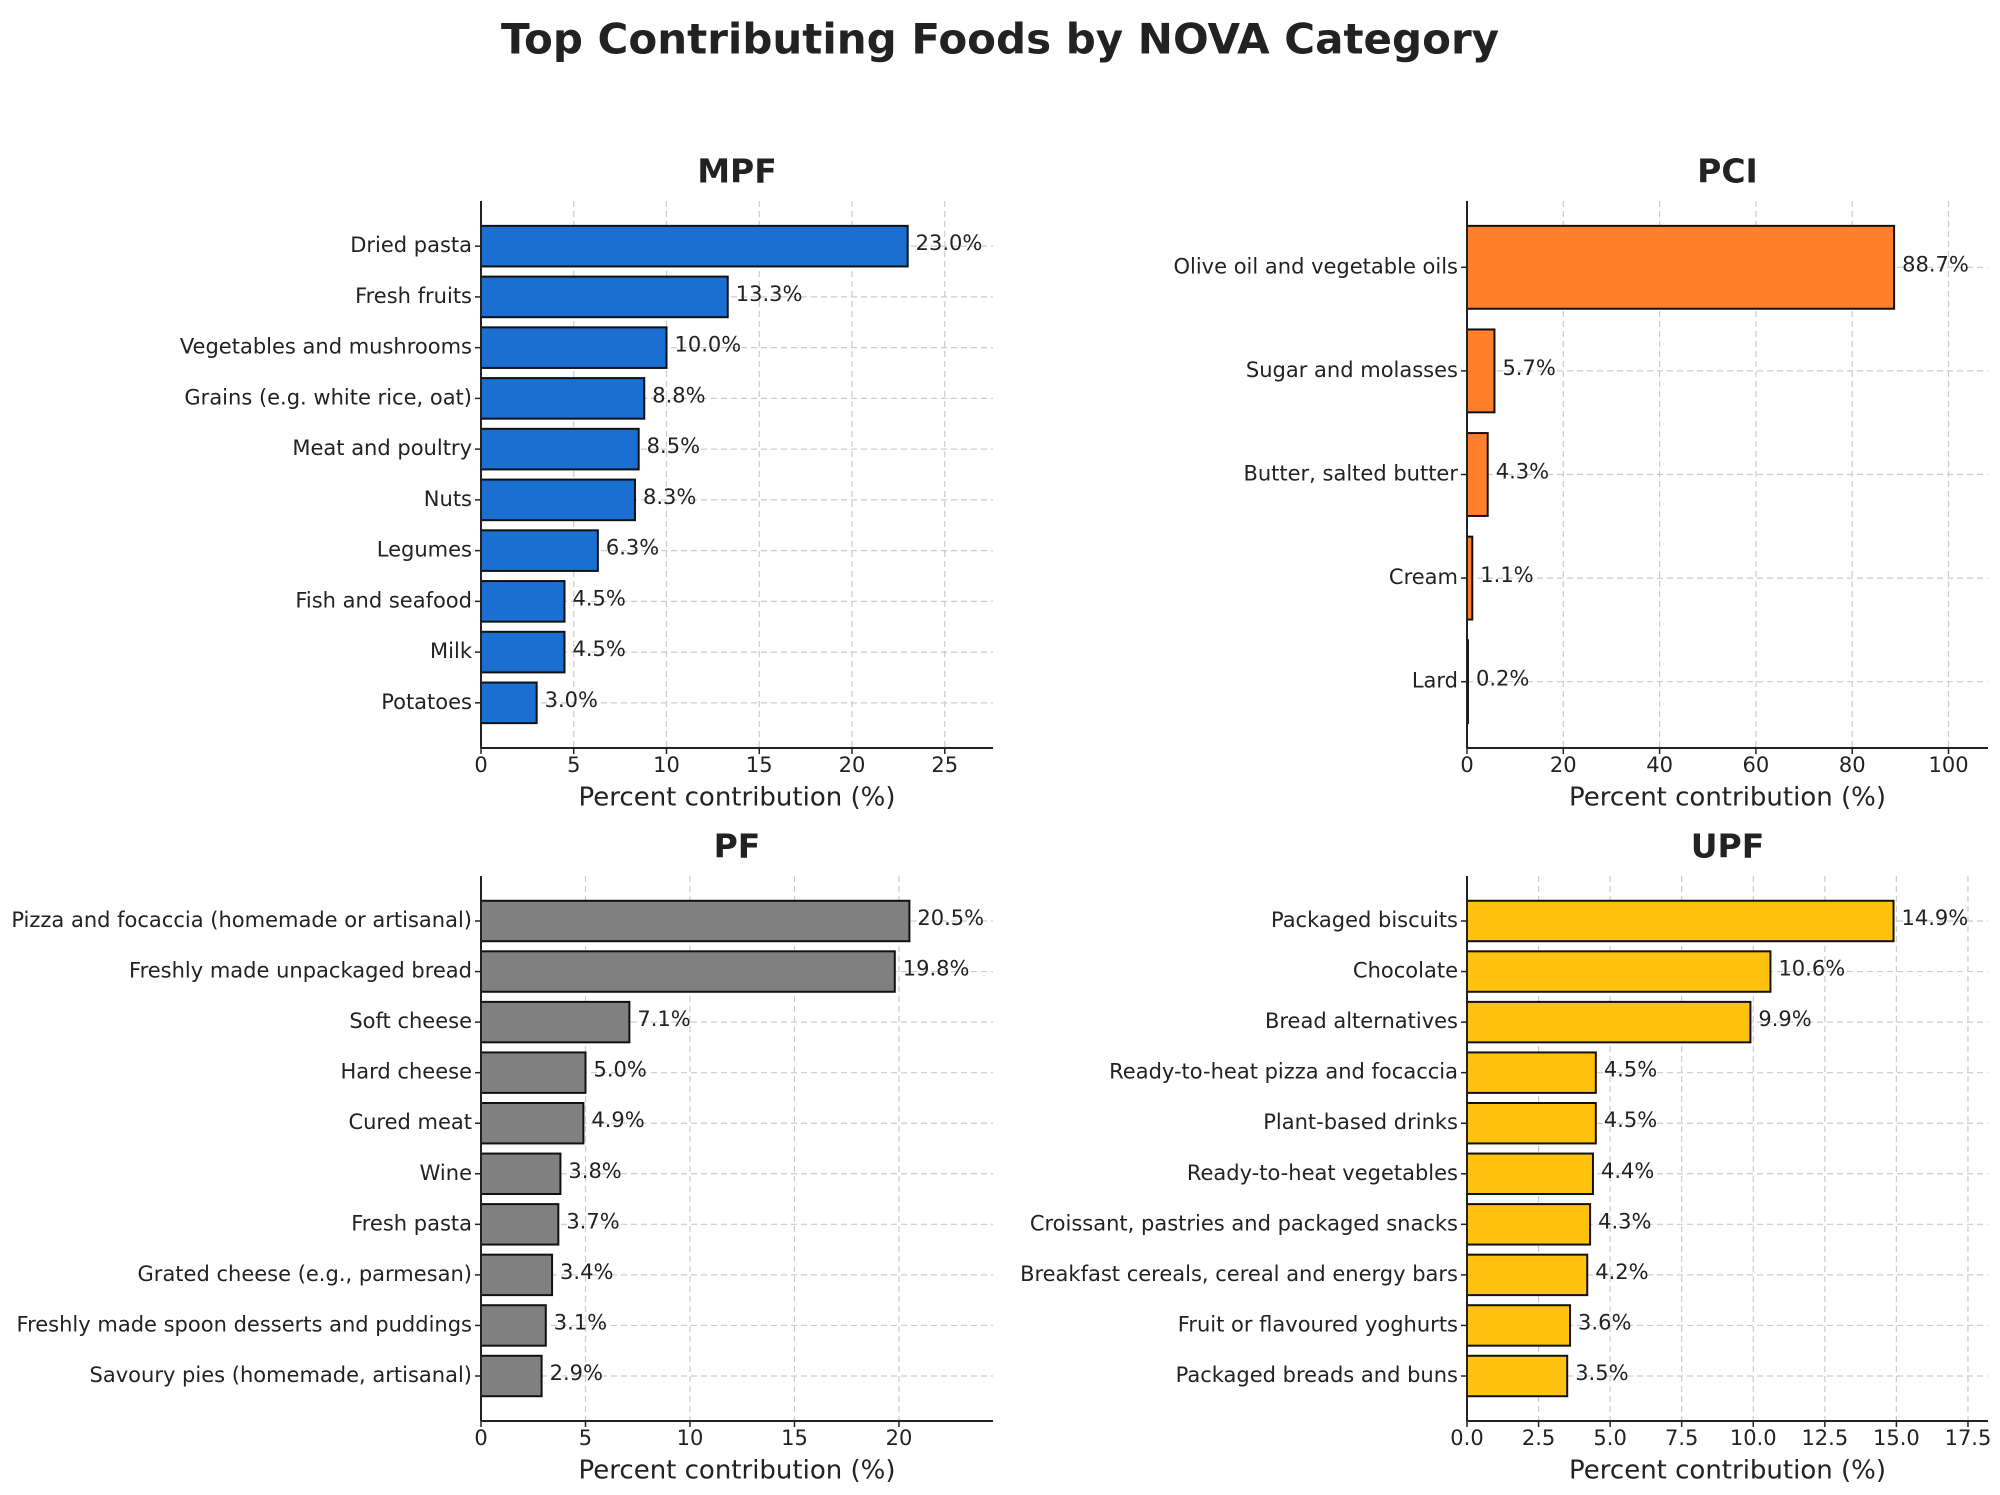  I want to click on y-tick-label: Fresh fruits, so click(413, 296).